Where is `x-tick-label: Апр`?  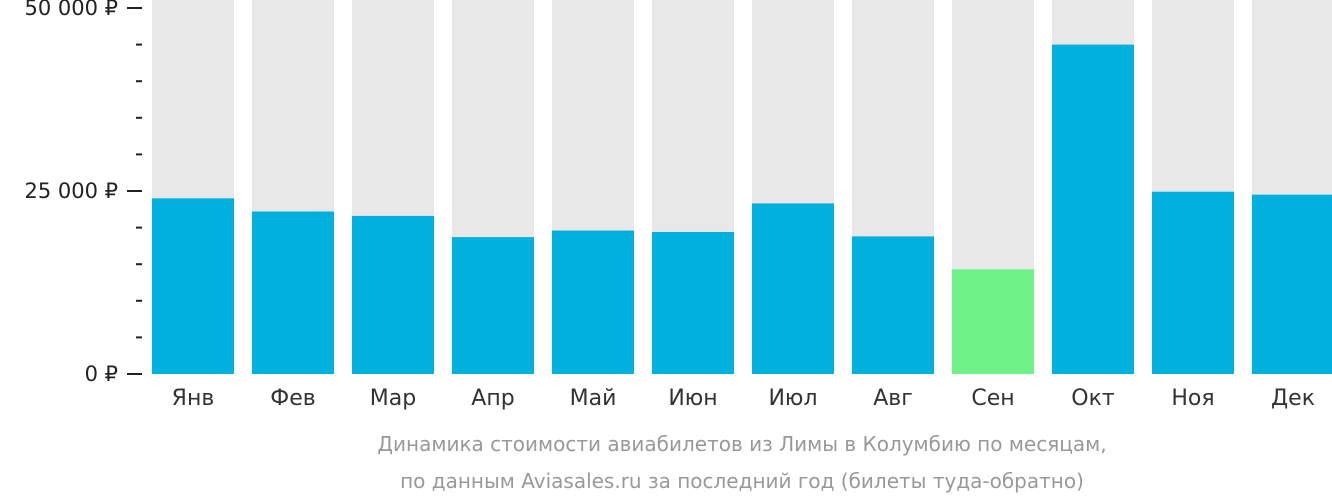 x-tick-label: Апр is located at coordinates (492, 398).